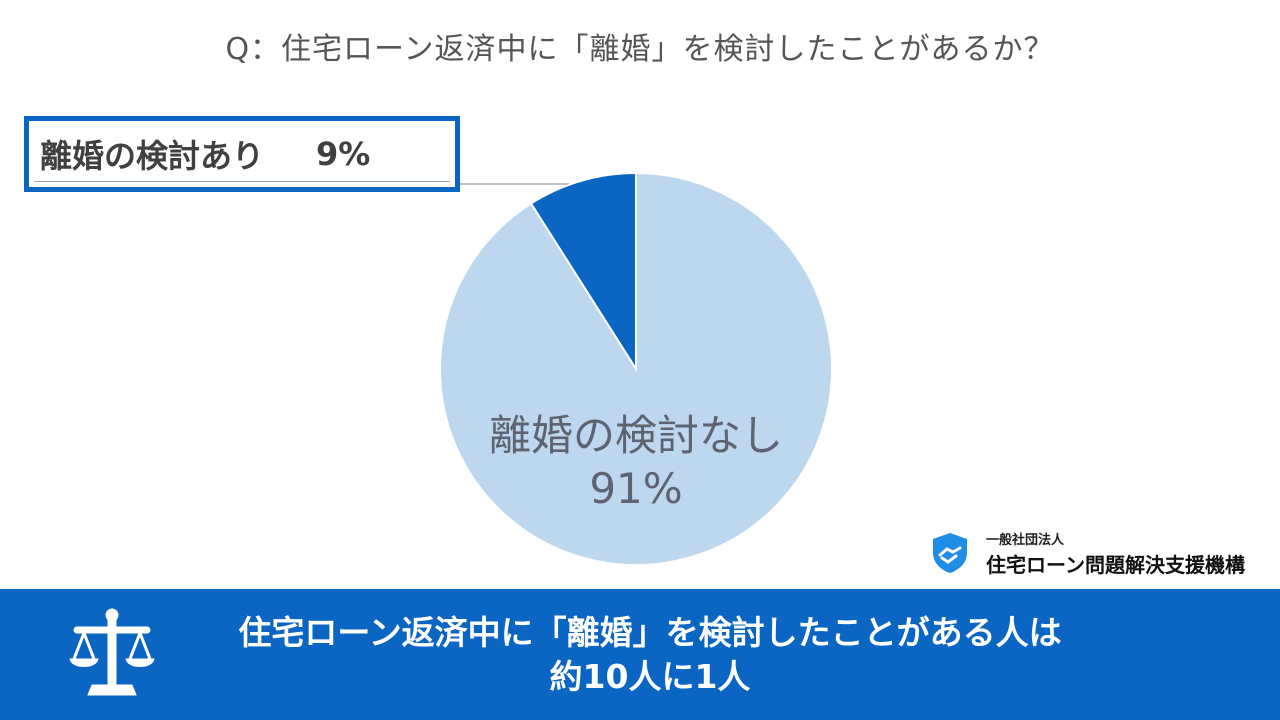 Image resolution: width=1280 pixels, height=720 pixels. Describe the element at coordinates (640, 49) in the screenshot. I see `chart-title: Q：住宅ローン返済中に「離婚」を検討したことがあるか？` at that location.